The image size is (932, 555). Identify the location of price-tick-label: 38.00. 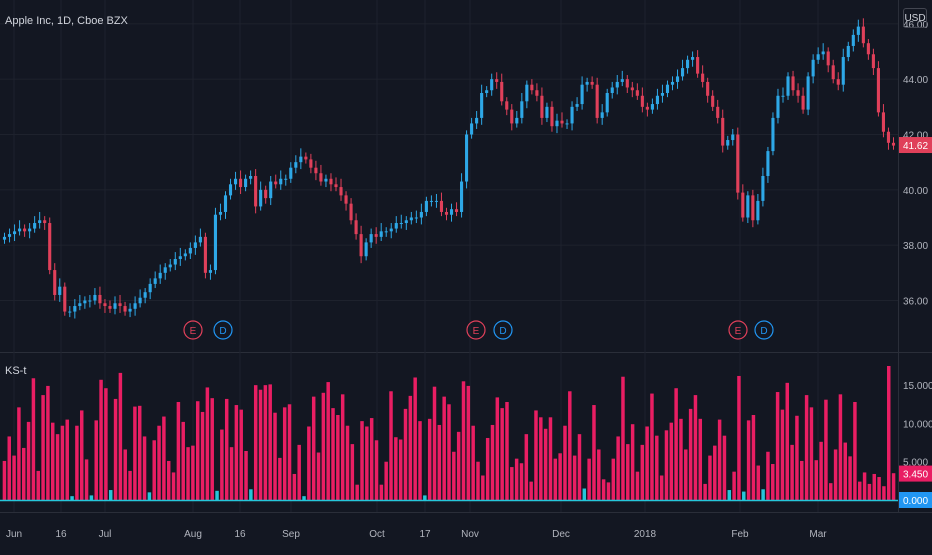
(915, 246).